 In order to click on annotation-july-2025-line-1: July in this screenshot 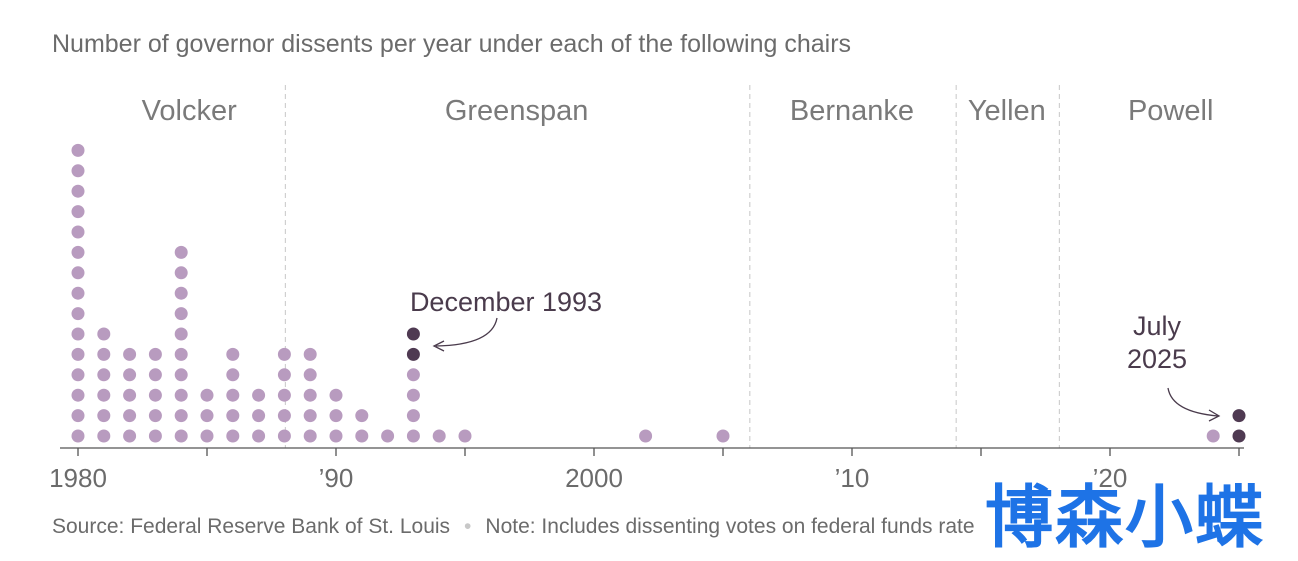, I will do `click(1157, 326)`.